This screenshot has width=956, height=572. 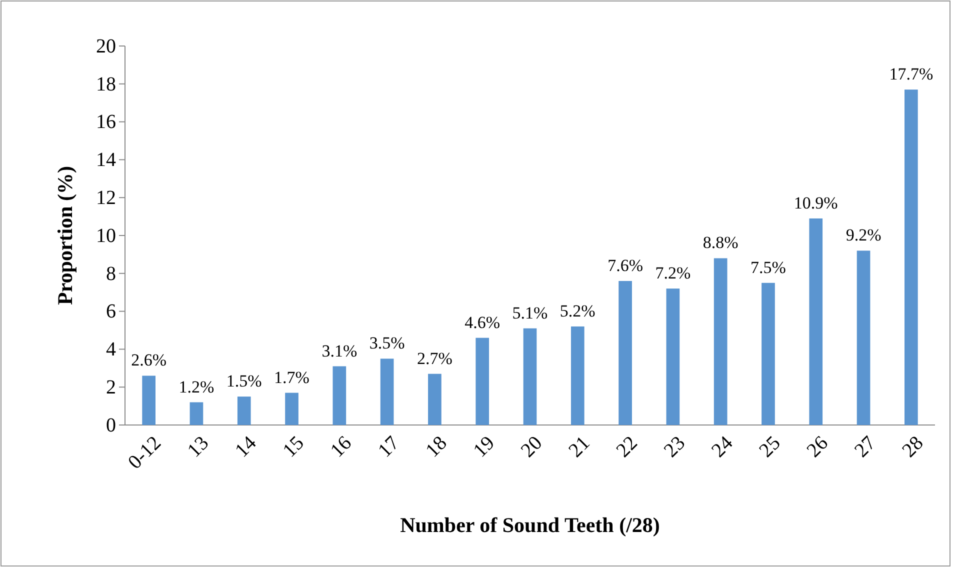 What do you see at coordinates (106, 198) in the screenshot?
I see `y-tick-label: 12` at bounding box center [106, 198].